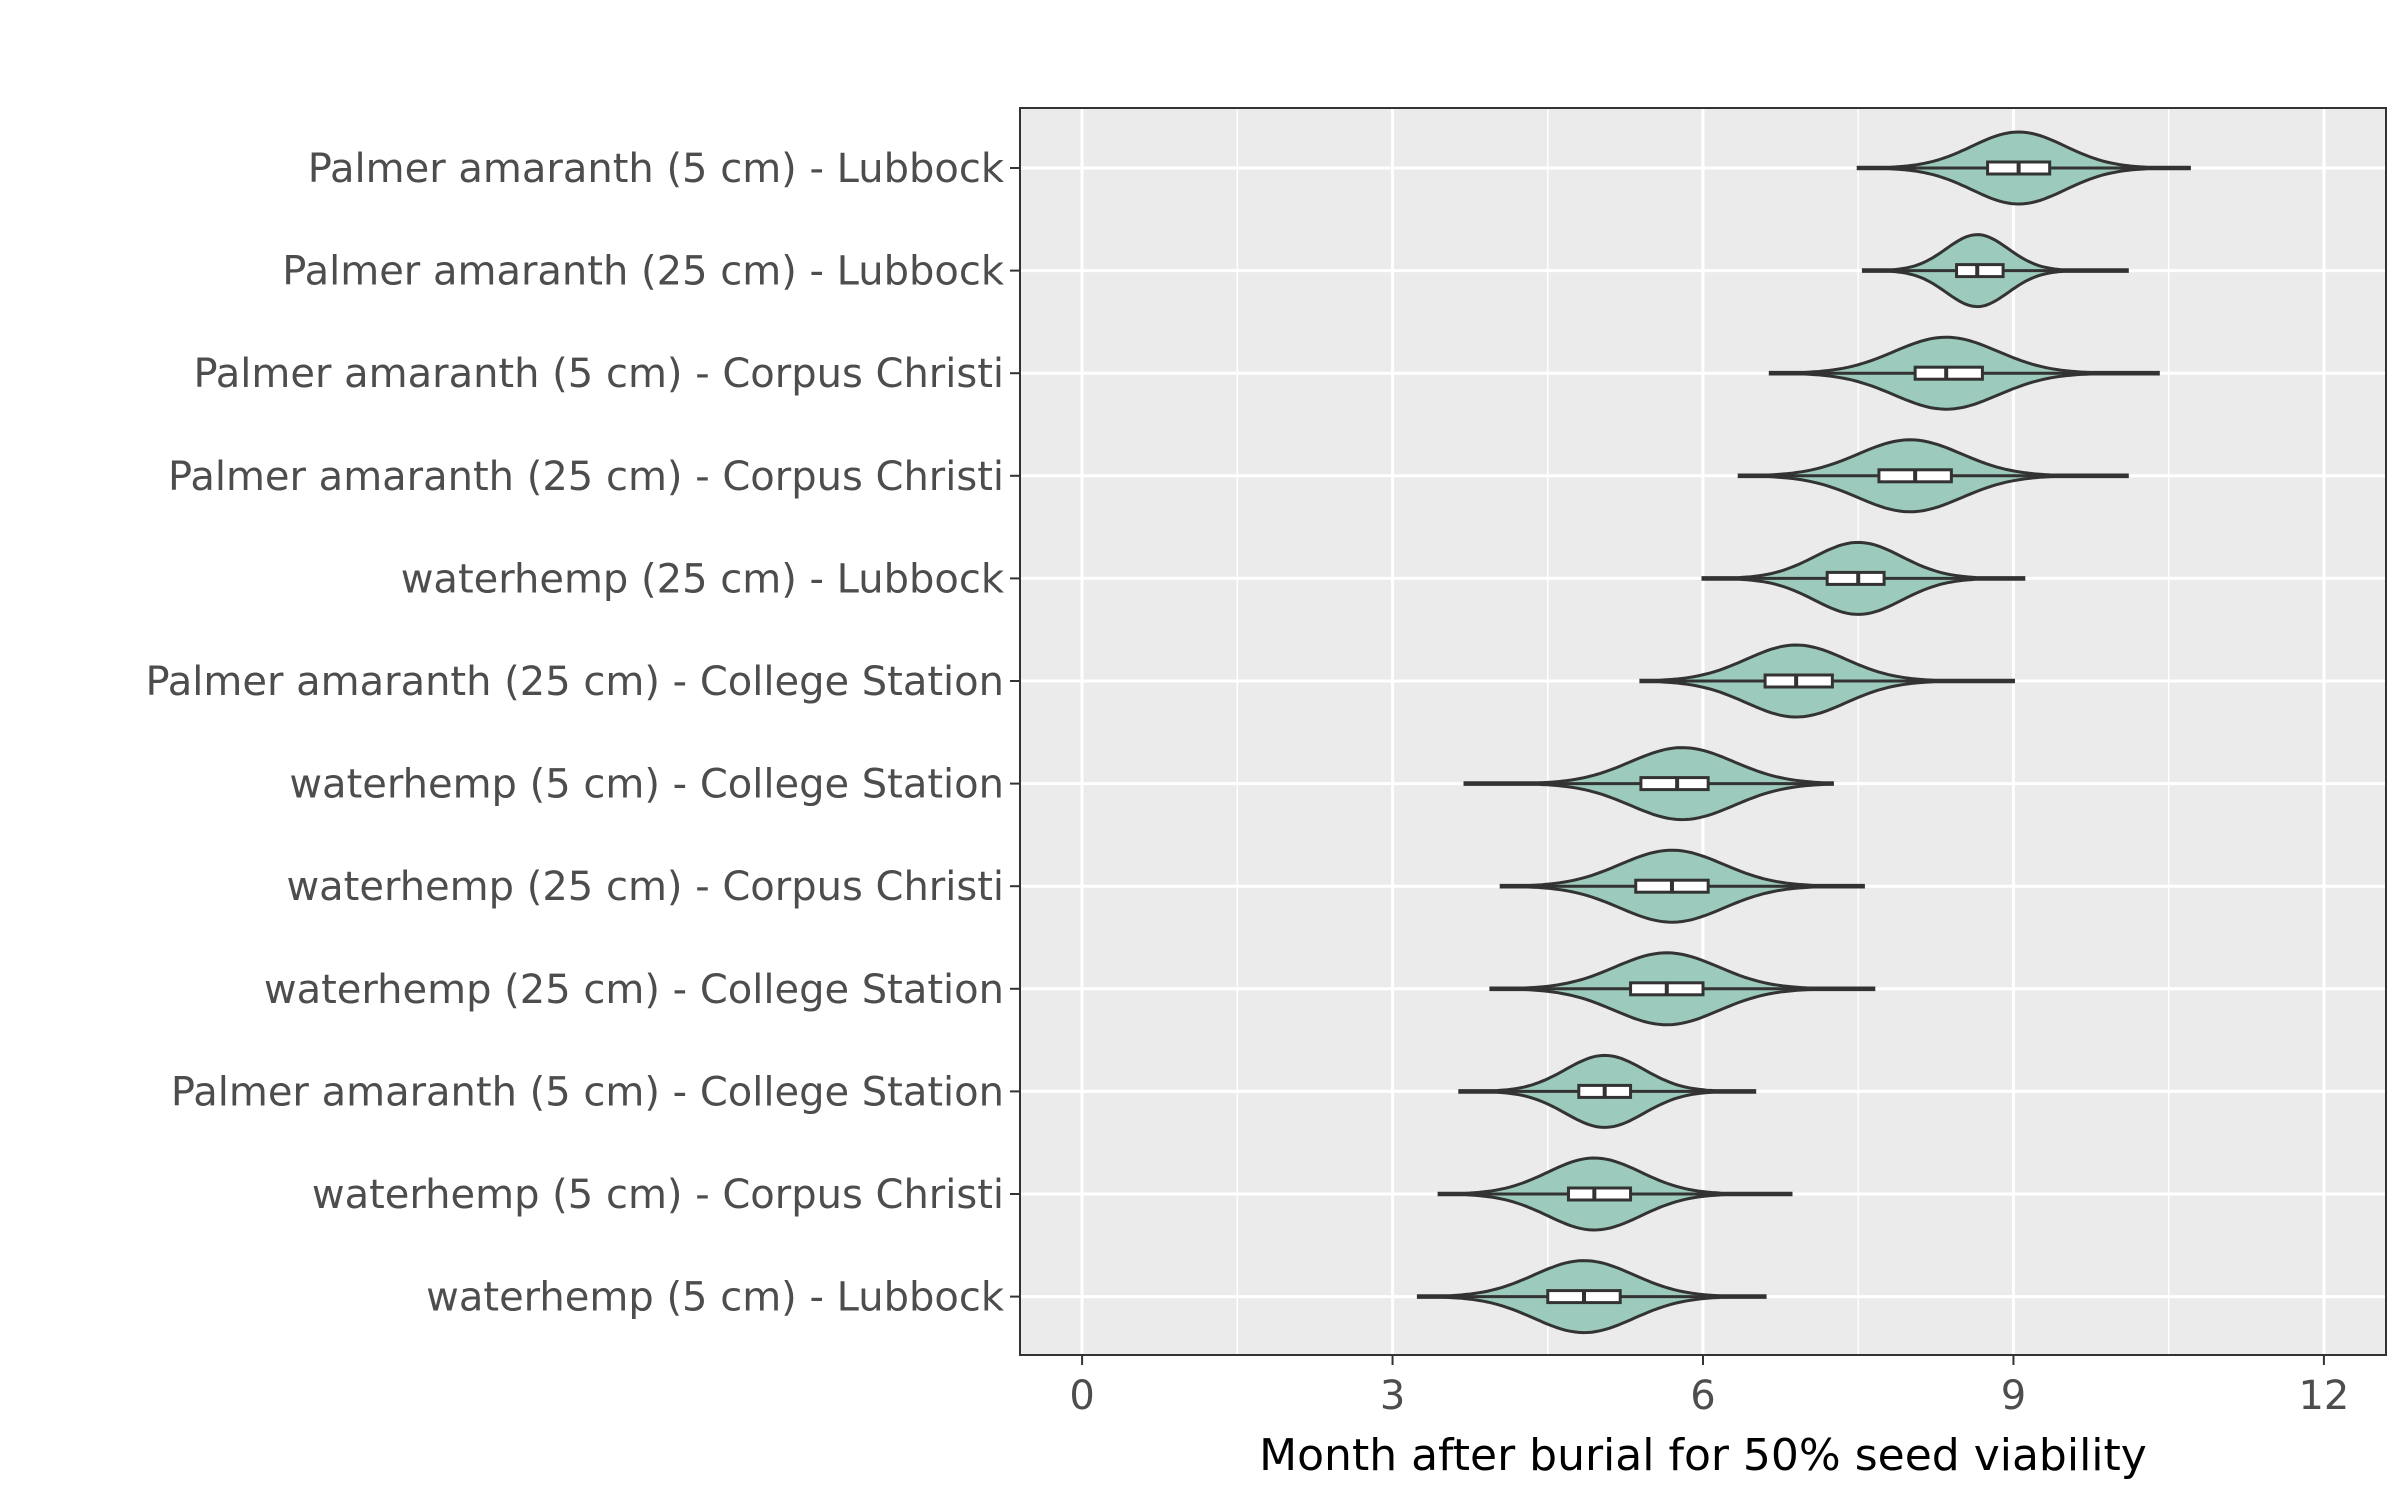 The height and width of the screenshot is (1500, 2400). What do you see at coordinates (646, 785) in the screenshot?
I see `y-tick-label: waterhemp (5 cm) - College Station` at bounding box center [646, 785].